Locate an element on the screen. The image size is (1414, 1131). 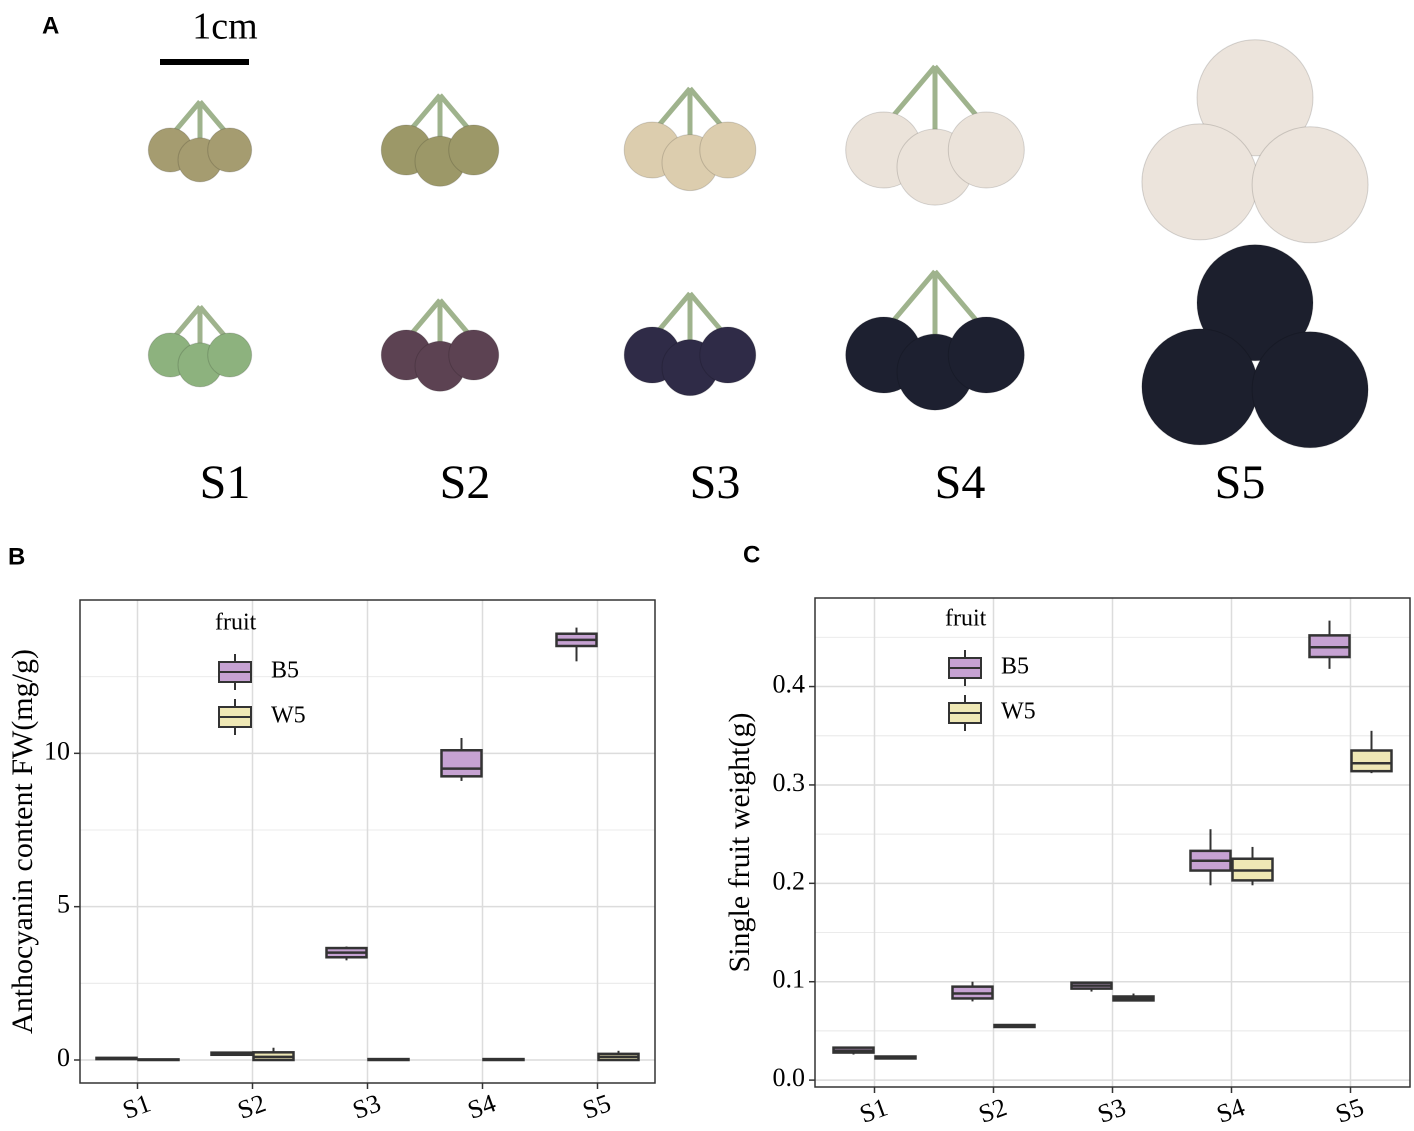
stage-label: S1 is located at coordinates (225, 482).